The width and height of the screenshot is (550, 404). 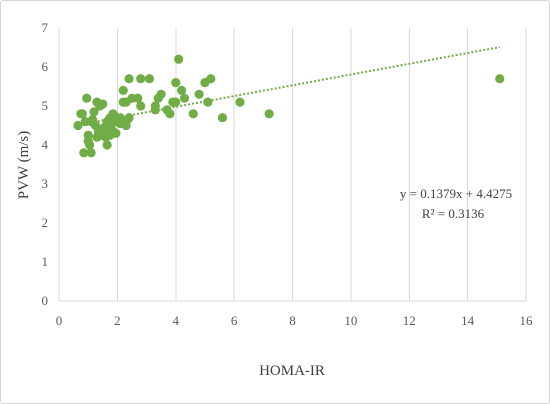 What do you see at coordinates (45, 300) in the screenshot?
I see `y-tick-label: 0` at bounding box center [45, 300].